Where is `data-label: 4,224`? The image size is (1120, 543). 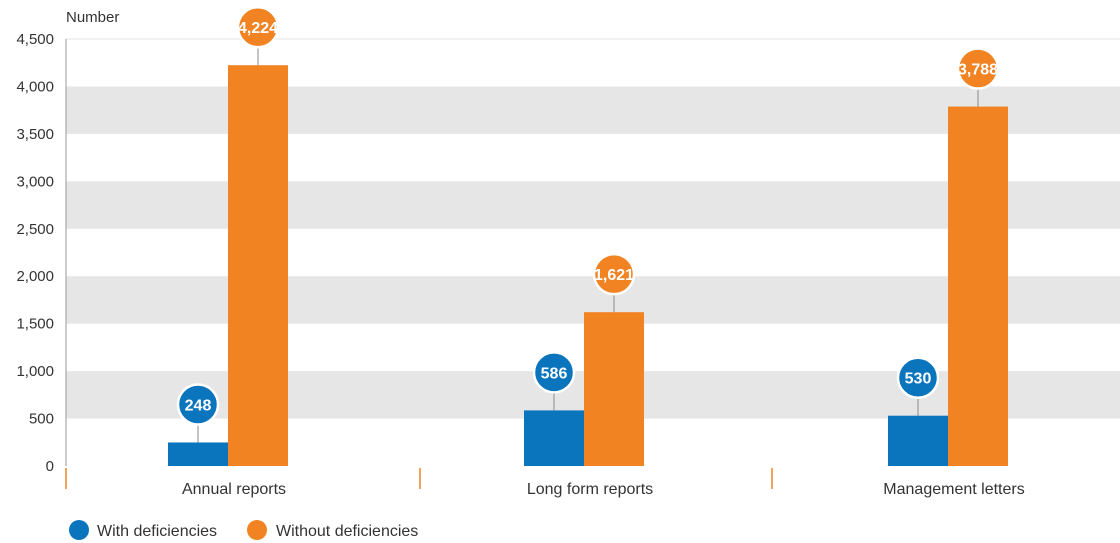
data-label: 4,224 is located at coordinates (258, 28).